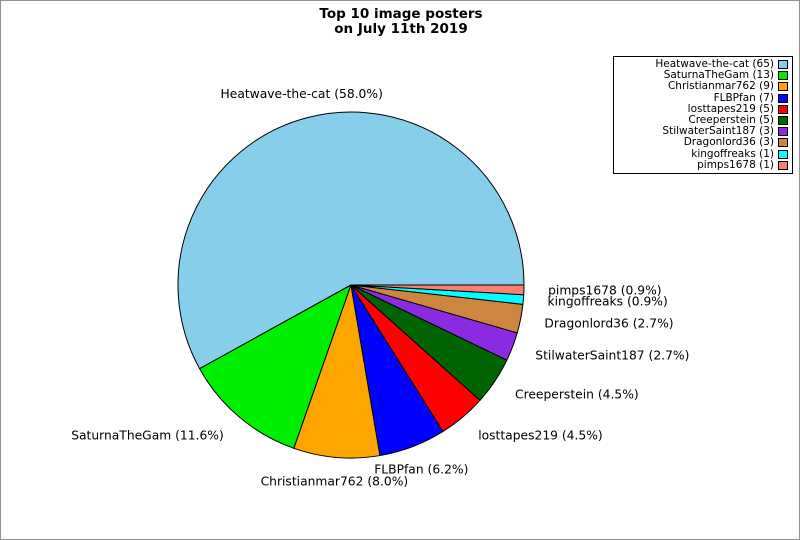  Describe the element at coordinates (743, 97) in the screenshot. I see `legend-label: FLBPfan (7)` at that location.